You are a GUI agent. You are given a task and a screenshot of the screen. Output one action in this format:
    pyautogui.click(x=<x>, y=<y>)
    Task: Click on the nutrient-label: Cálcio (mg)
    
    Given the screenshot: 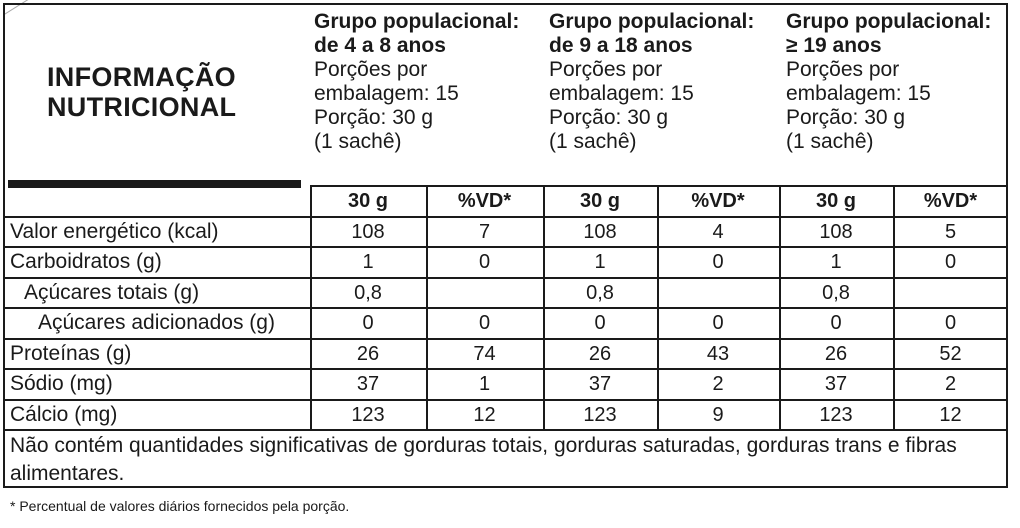 What is the action you would take?
    pyautogui.click(x=64, y=414)
    